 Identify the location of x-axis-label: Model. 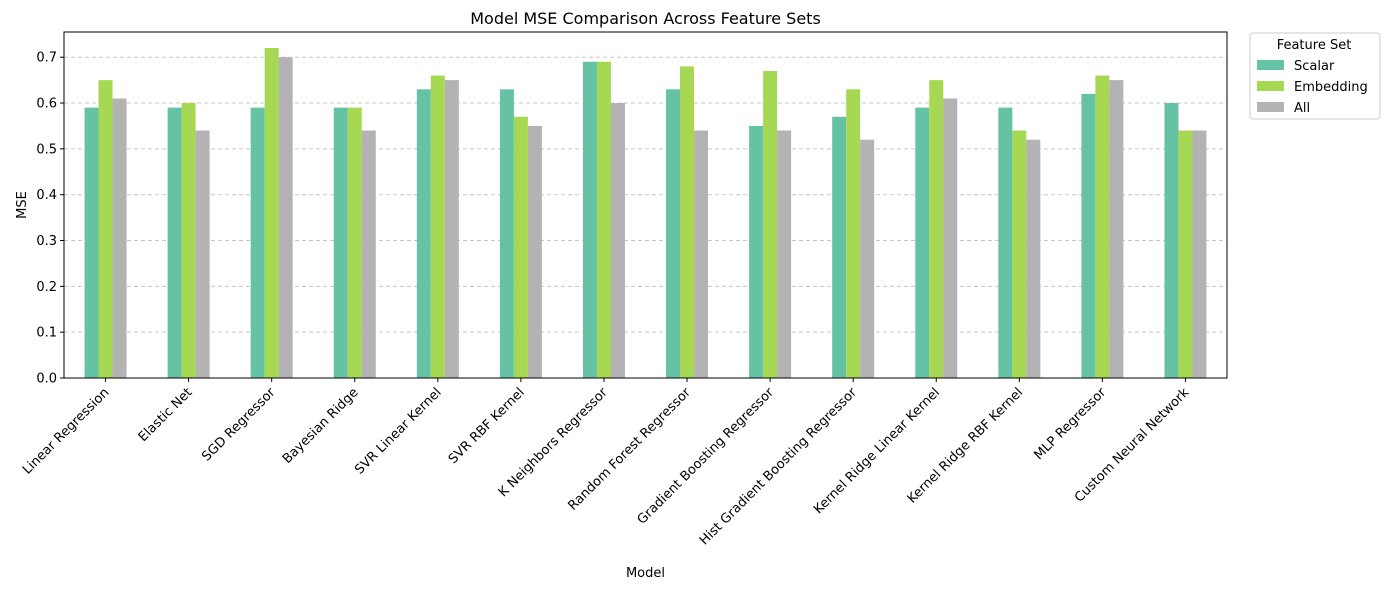
(645, 573).